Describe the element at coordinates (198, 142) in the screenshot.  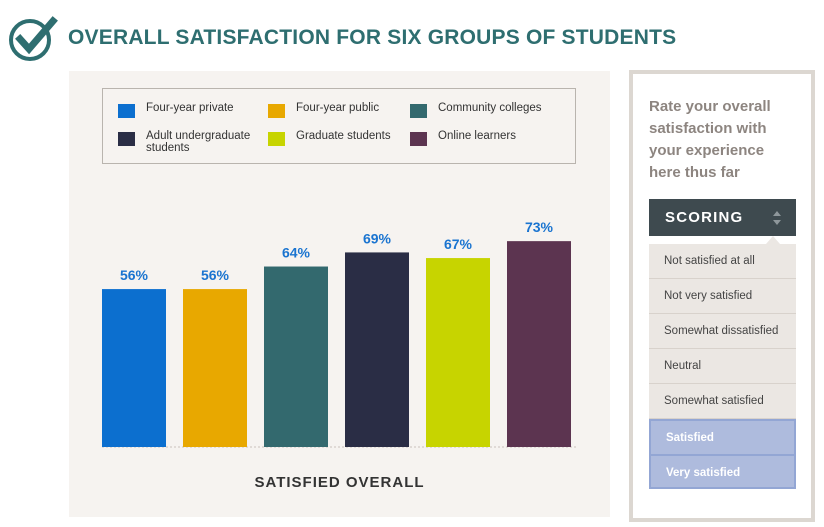
I see `legend-label: Adult undergraduate students` at that location.